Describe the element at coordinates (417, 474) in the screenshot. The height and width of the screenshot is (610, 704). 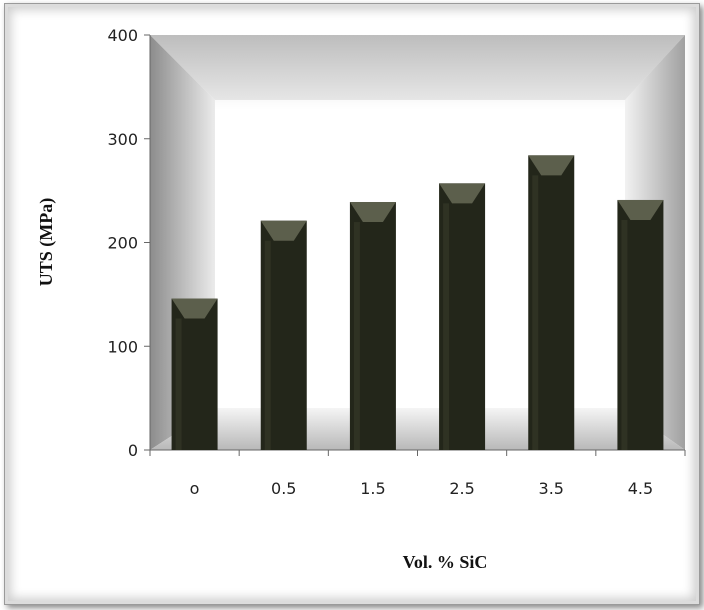
I see `x-axis-ticks: o 0.5 1.5 2.5 3.5 4.5` at that location.